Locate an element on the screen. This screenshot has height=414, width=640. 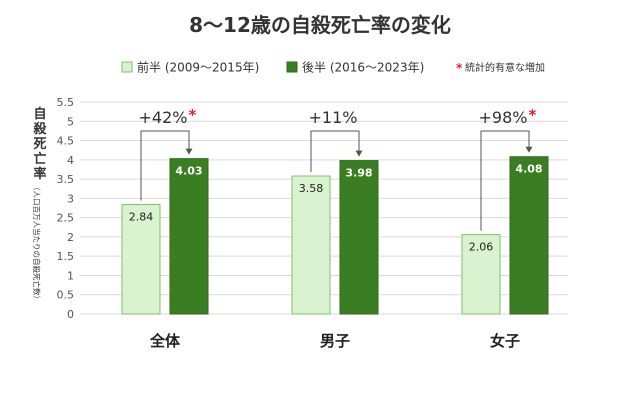
legend-label: 前半 (2009～2015年) is located at coordinates (198, 67).